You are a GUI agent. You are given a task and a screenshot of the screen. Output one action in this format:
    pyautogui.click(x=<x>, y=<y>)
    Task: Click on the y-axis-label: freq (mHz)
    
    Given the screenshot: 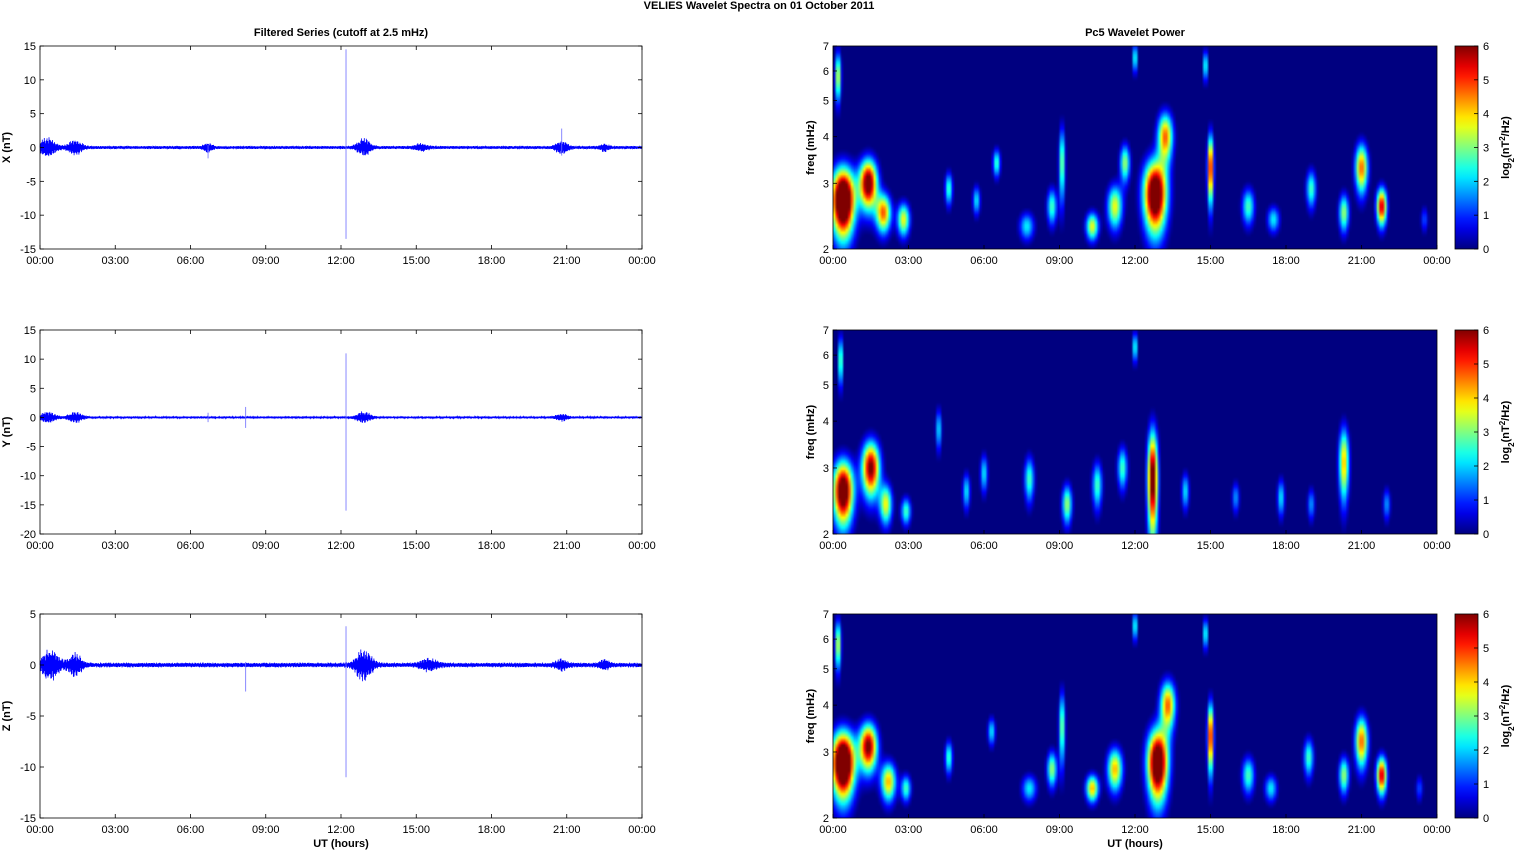 What is the action you would take?
    pyautogui.click(x=811, y=431)
    